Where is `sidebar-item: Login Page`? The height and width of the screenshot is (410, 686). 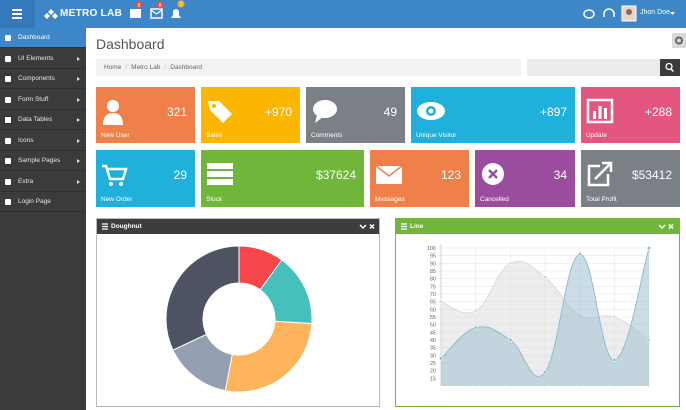 sidebar-item: Login Page is located at coordinates (43, 202).